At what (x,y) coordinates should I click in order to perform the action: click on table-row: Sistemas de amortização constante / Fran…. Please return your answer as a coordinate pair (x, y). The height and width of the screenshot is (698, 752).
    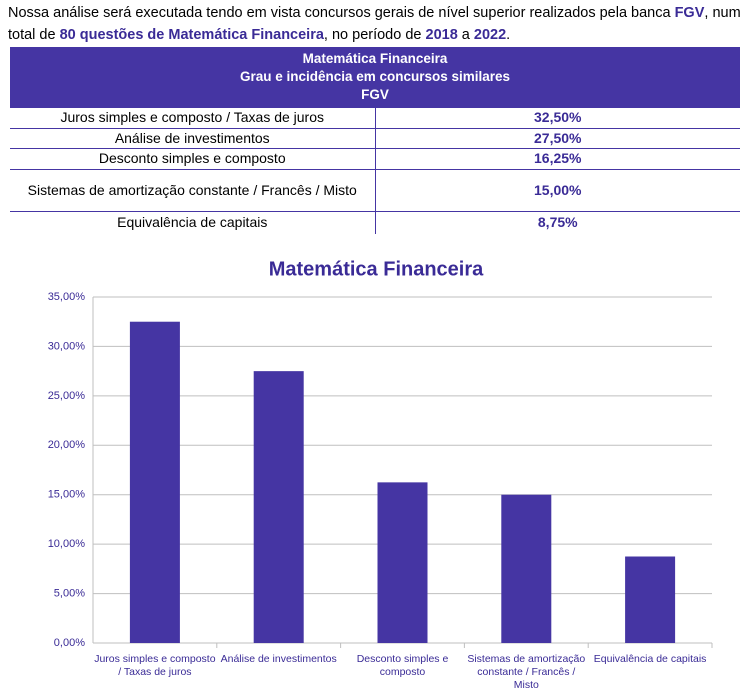
    Looking at the image, I should click on (375, 190).